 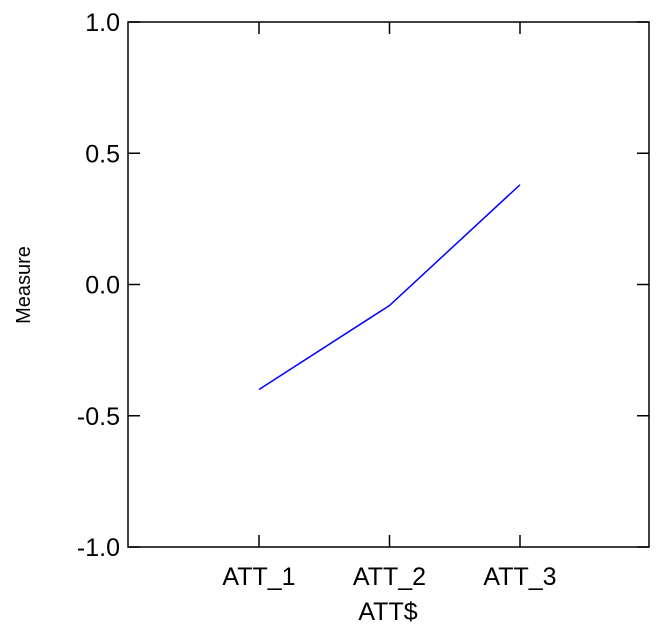 What do you see at coordinates (98, 417) in the screenshot?
I see `y-tick-label: -0.5` at bounding box center [98, 417].